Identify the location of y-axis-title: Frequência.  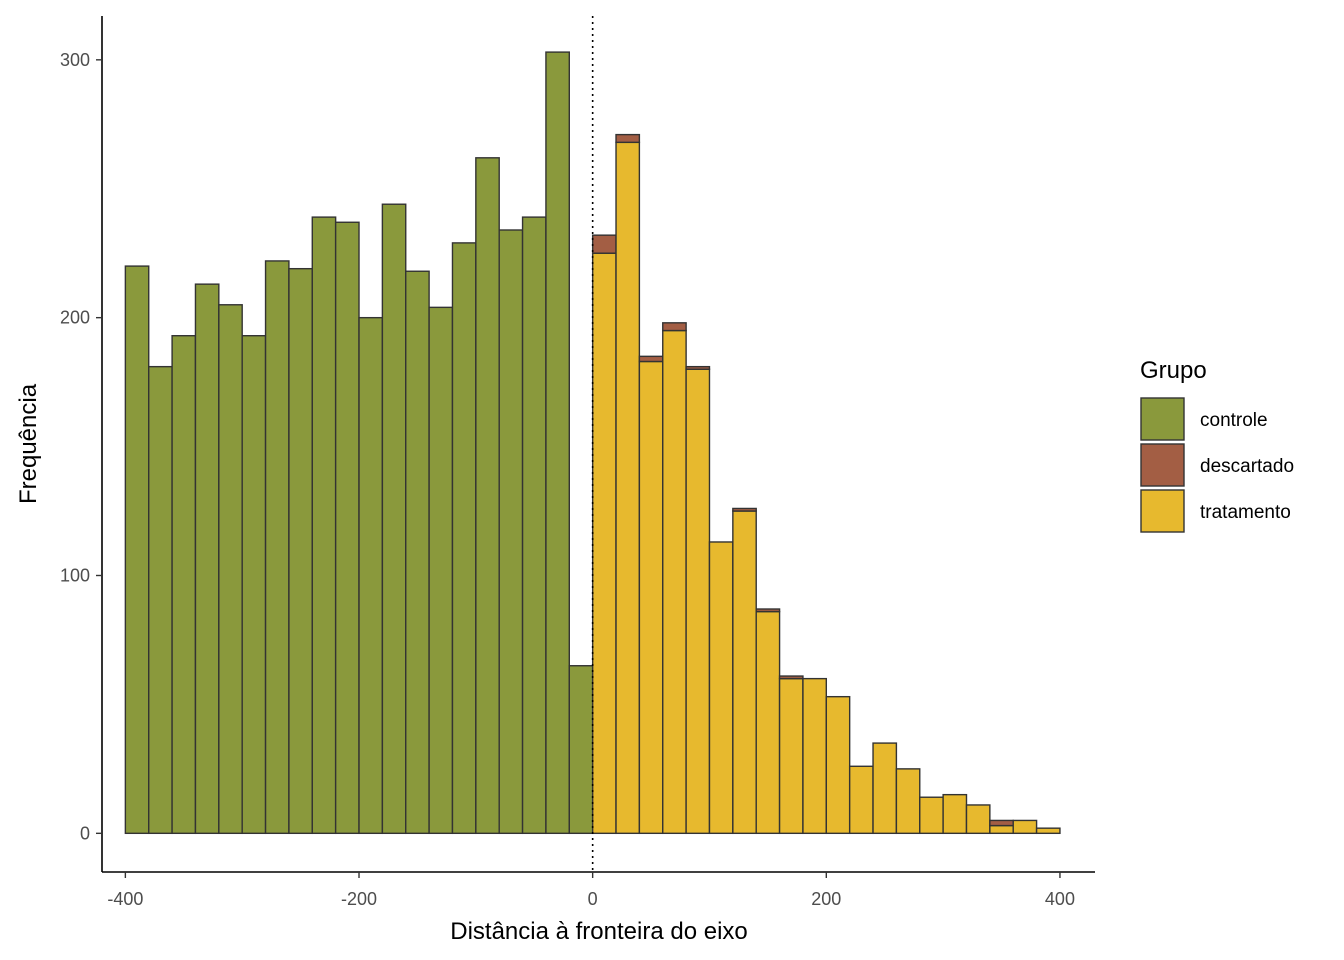
(28, 443).